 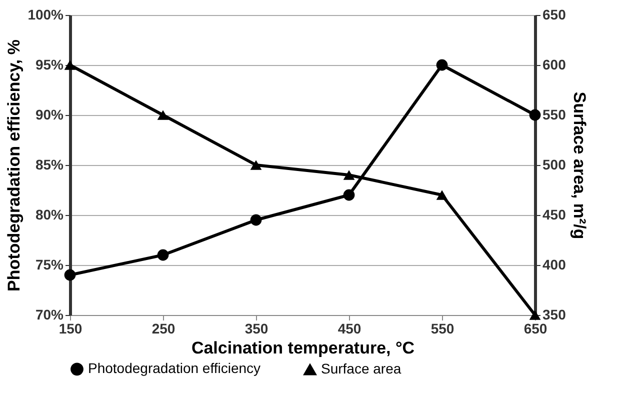 What do you see at coordinates (256, 328) in the screenshot?
I see `x-tick-label: 350` at bounding box center [256, 328].